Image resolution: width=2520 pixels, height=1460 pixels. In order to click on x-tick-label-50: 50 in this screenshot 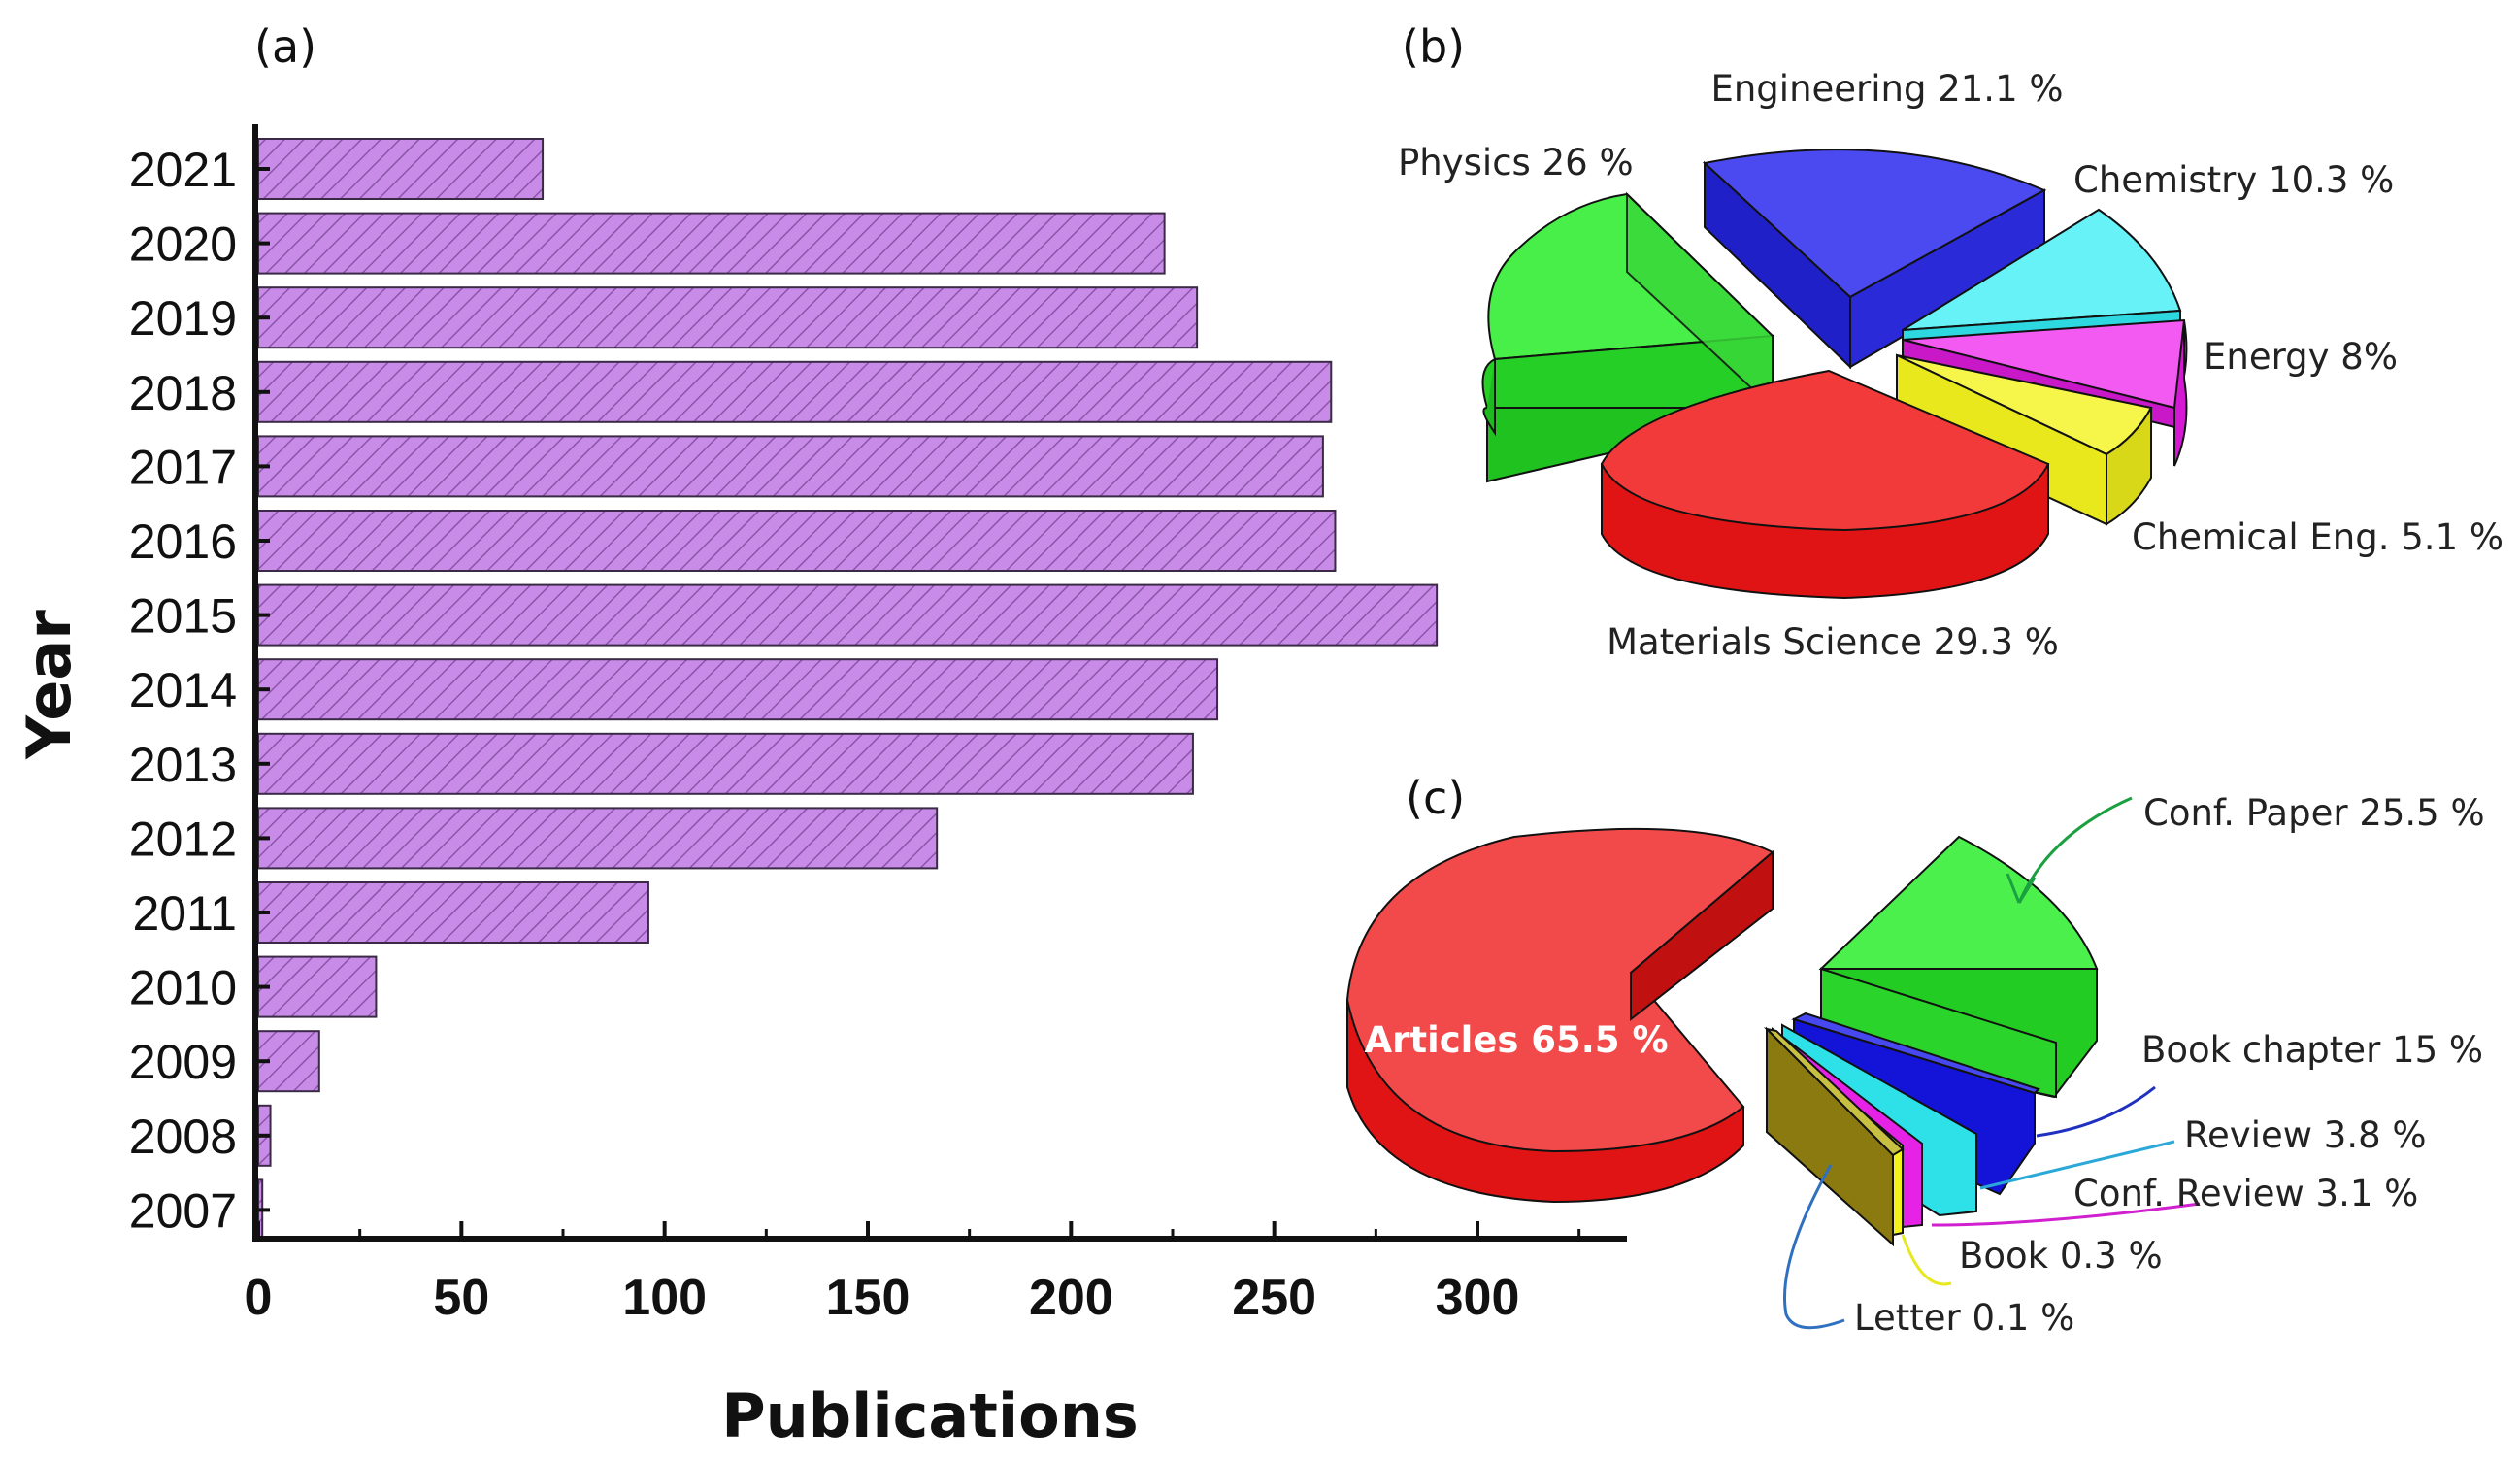, I will do `click(461, 1298)`.